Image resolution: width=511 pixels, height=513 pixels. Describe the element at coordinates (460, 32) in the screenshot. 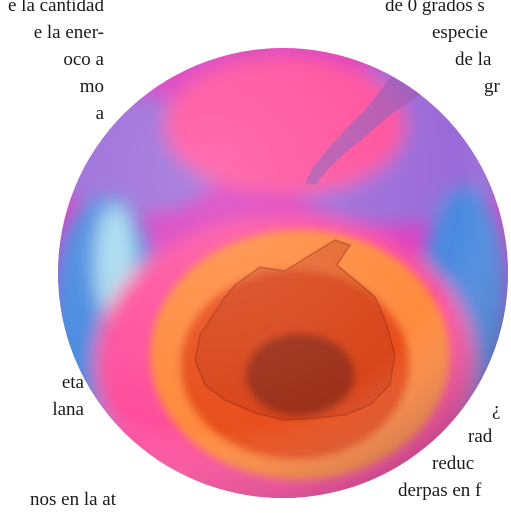

I see `right-text-line: especie` at that location.